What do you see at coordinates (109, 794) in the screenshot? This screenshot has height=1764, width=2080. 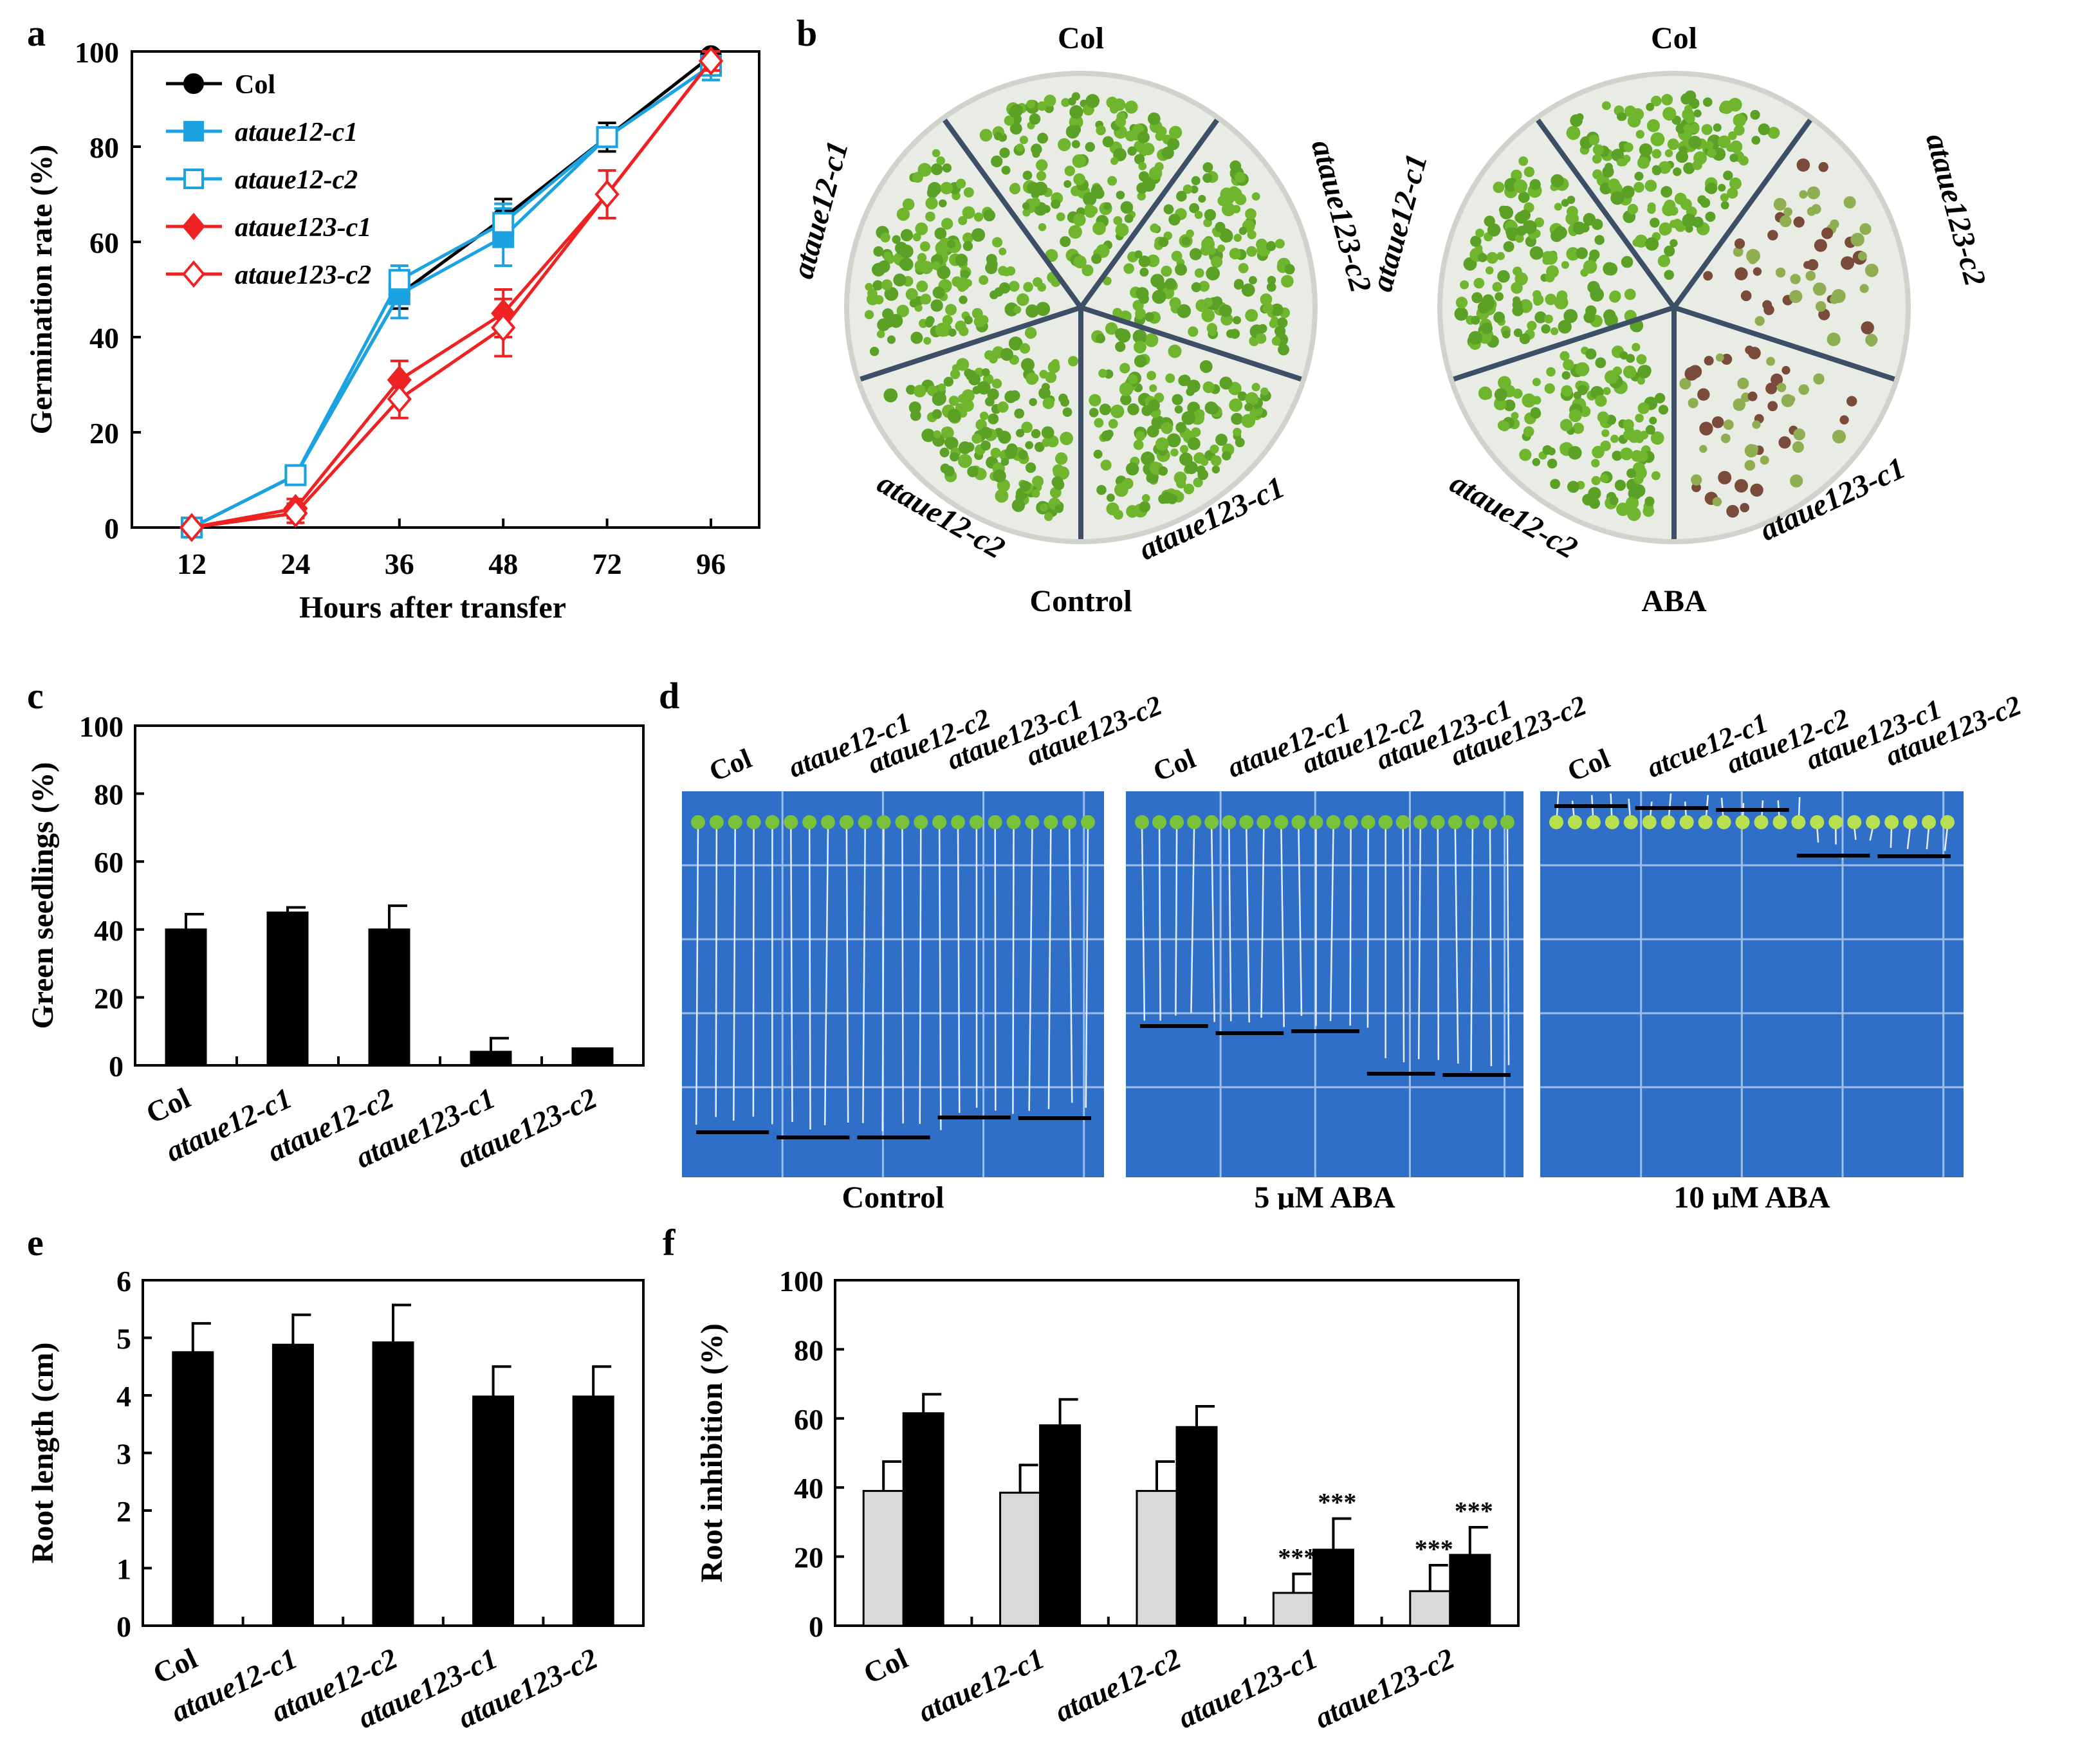 I see `y-tick-label: 80` at bounding box center [109, 794].